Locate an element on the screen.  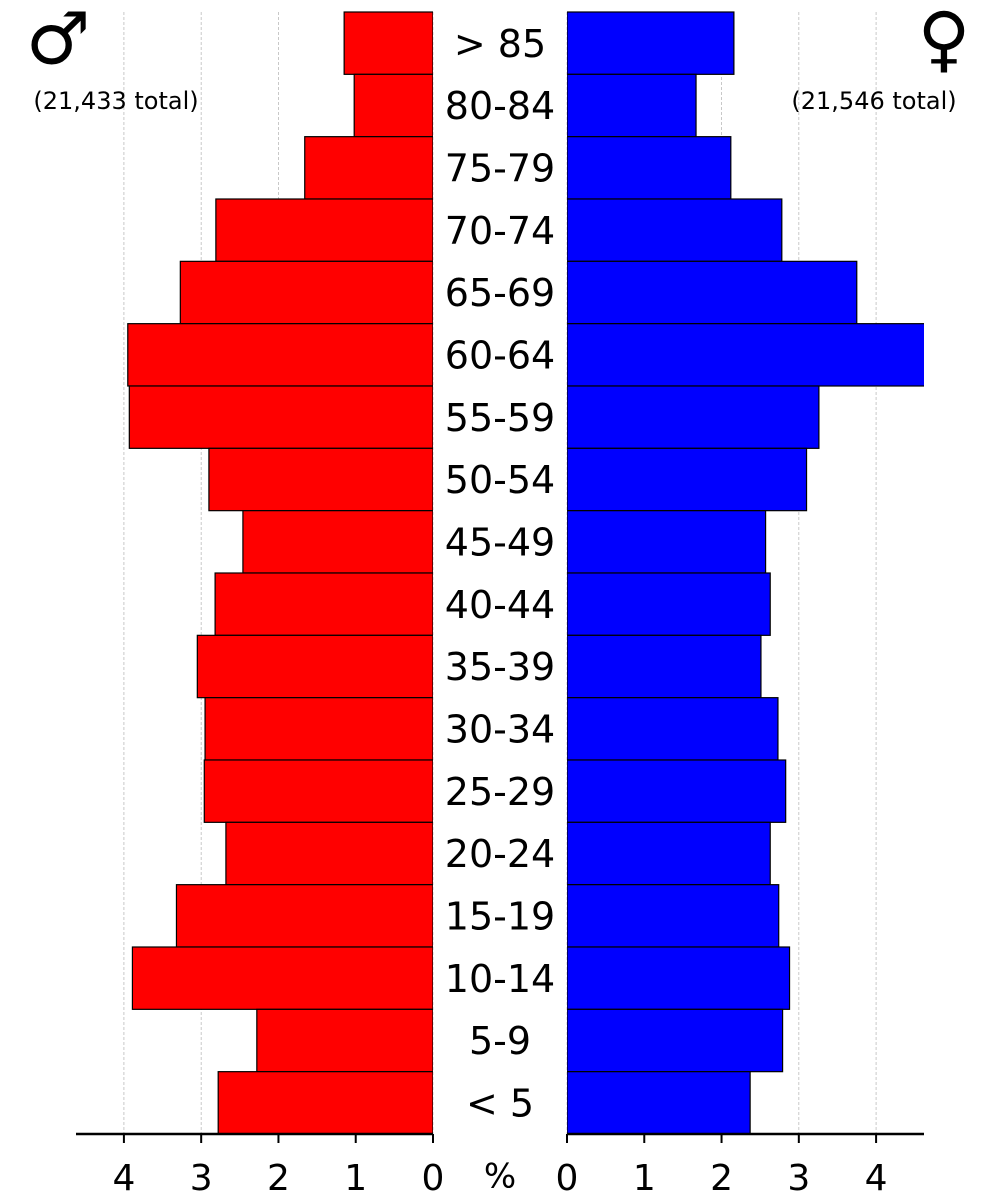
category-label: 60-64 is located at coordinates (500, 355).